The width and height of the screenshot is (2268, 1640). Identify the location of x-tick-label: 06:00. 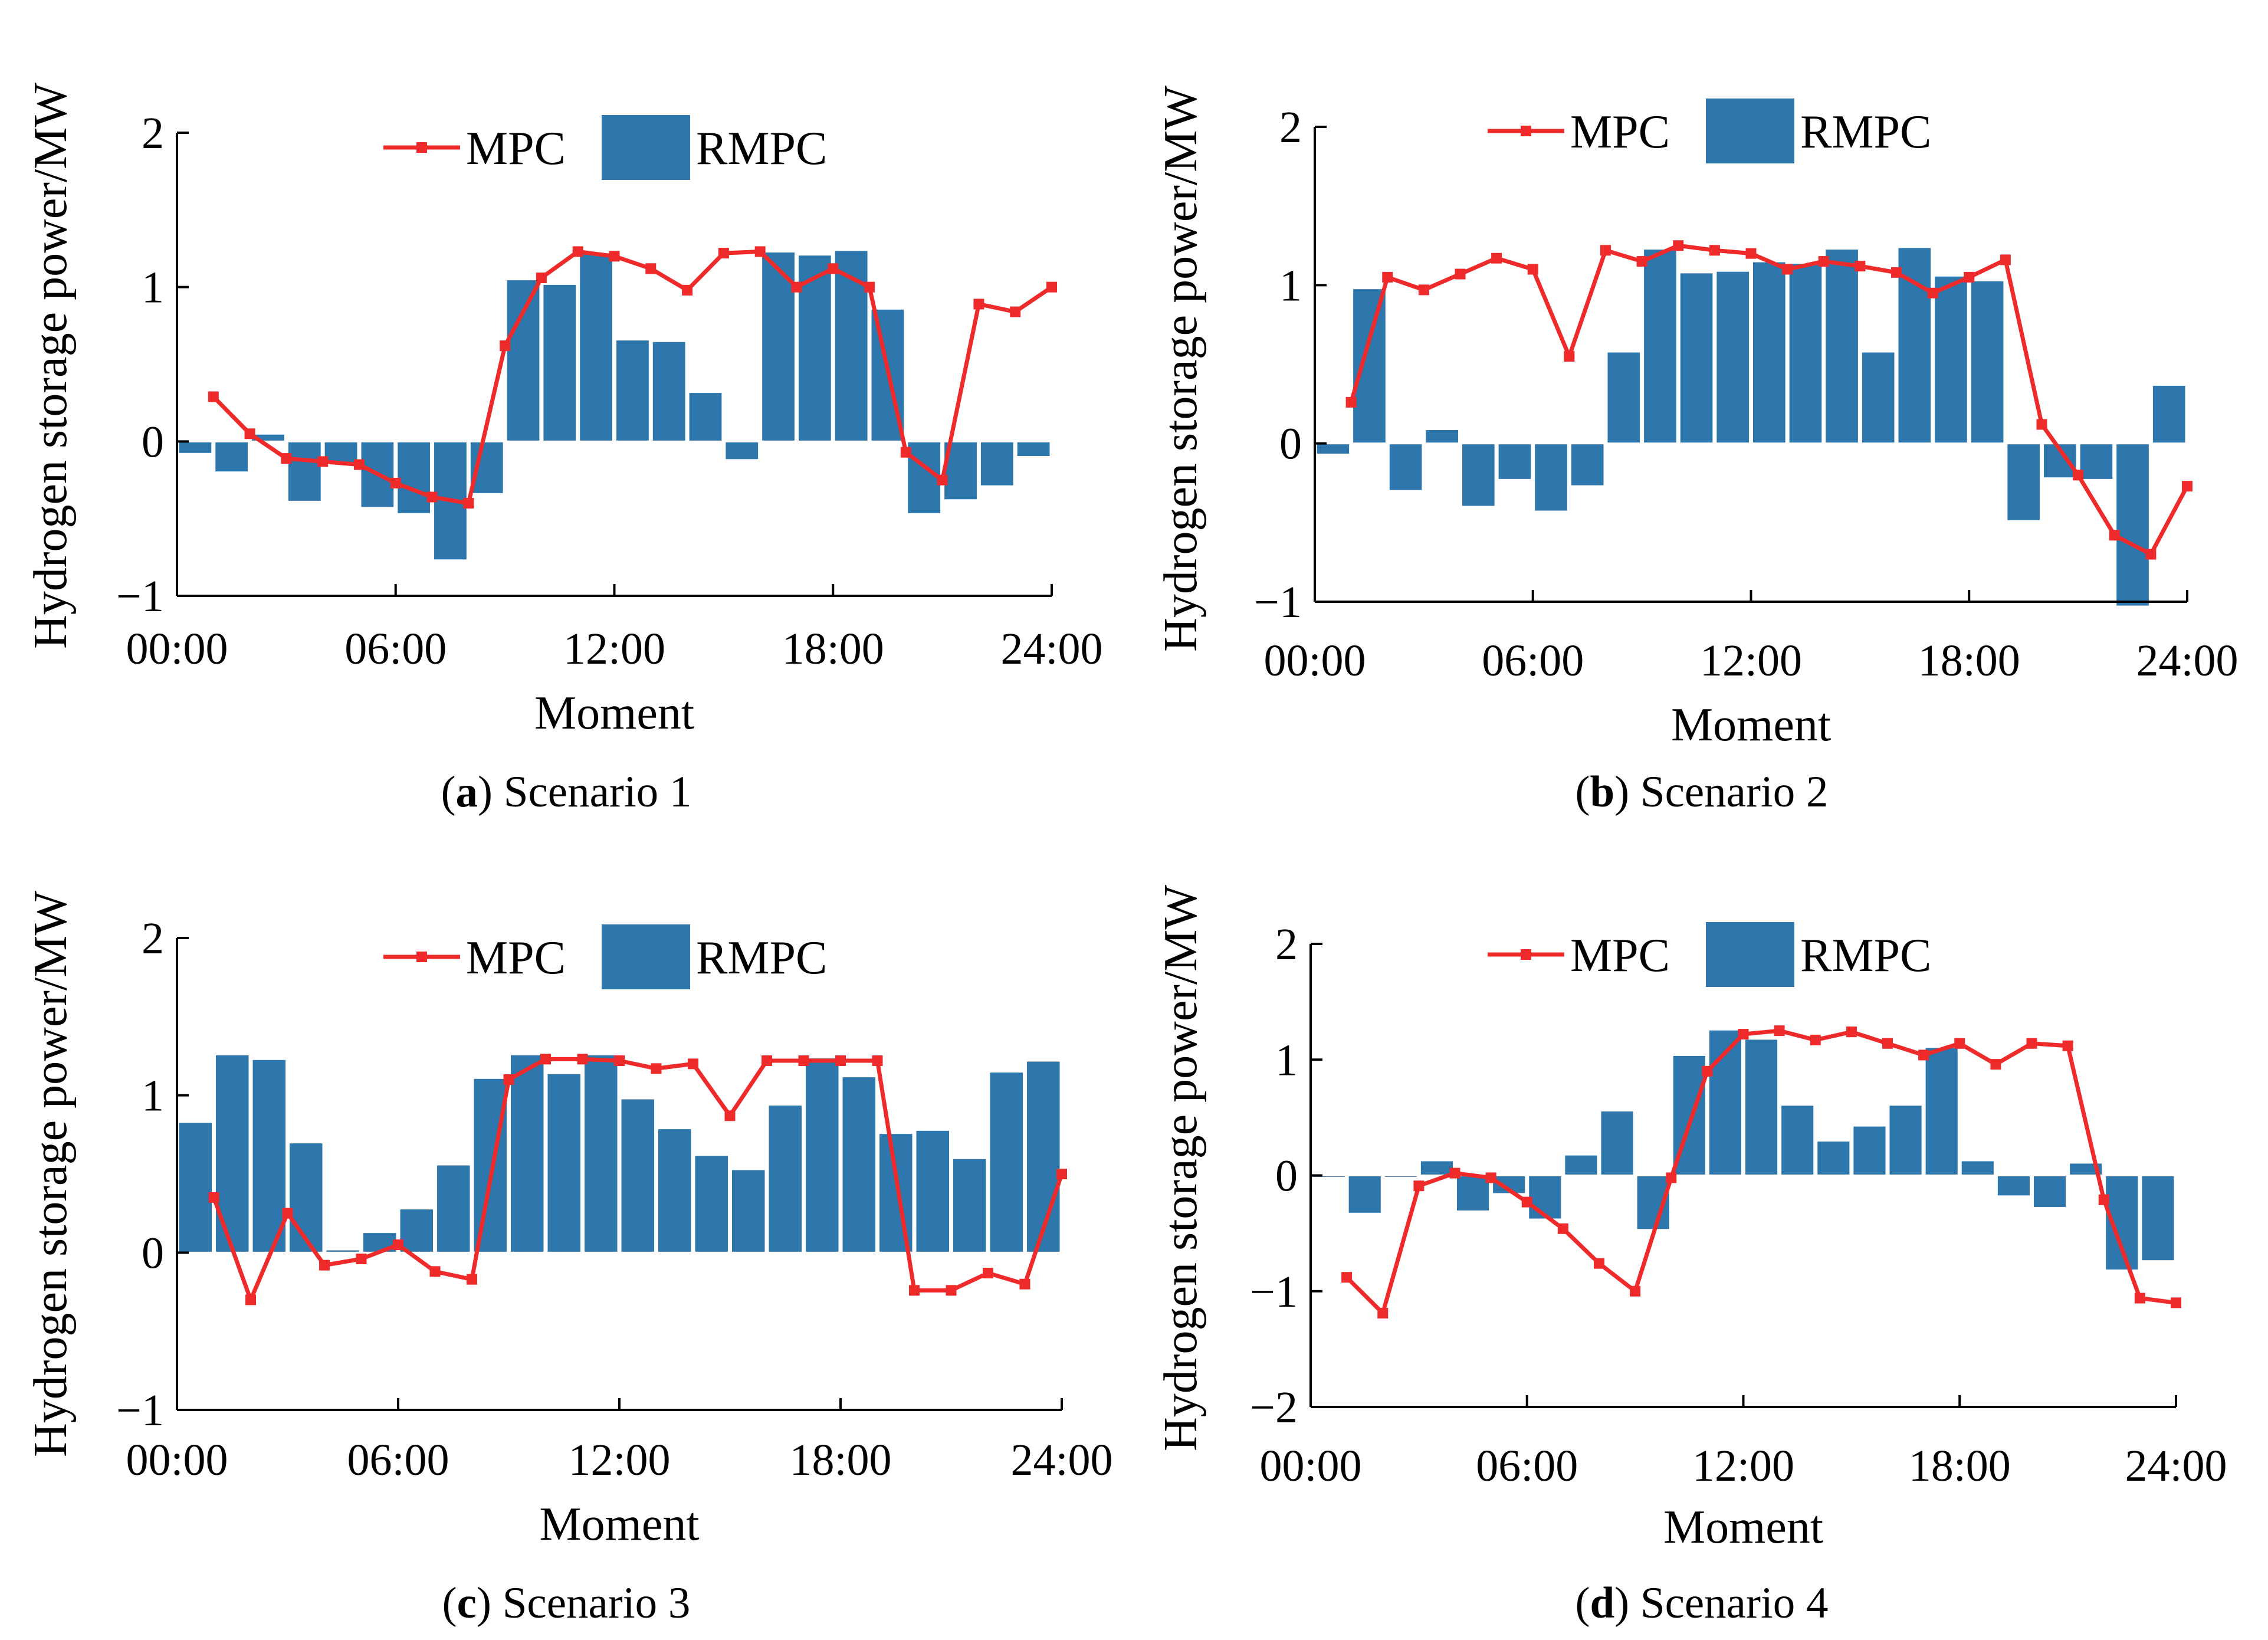
(1527, 1466).